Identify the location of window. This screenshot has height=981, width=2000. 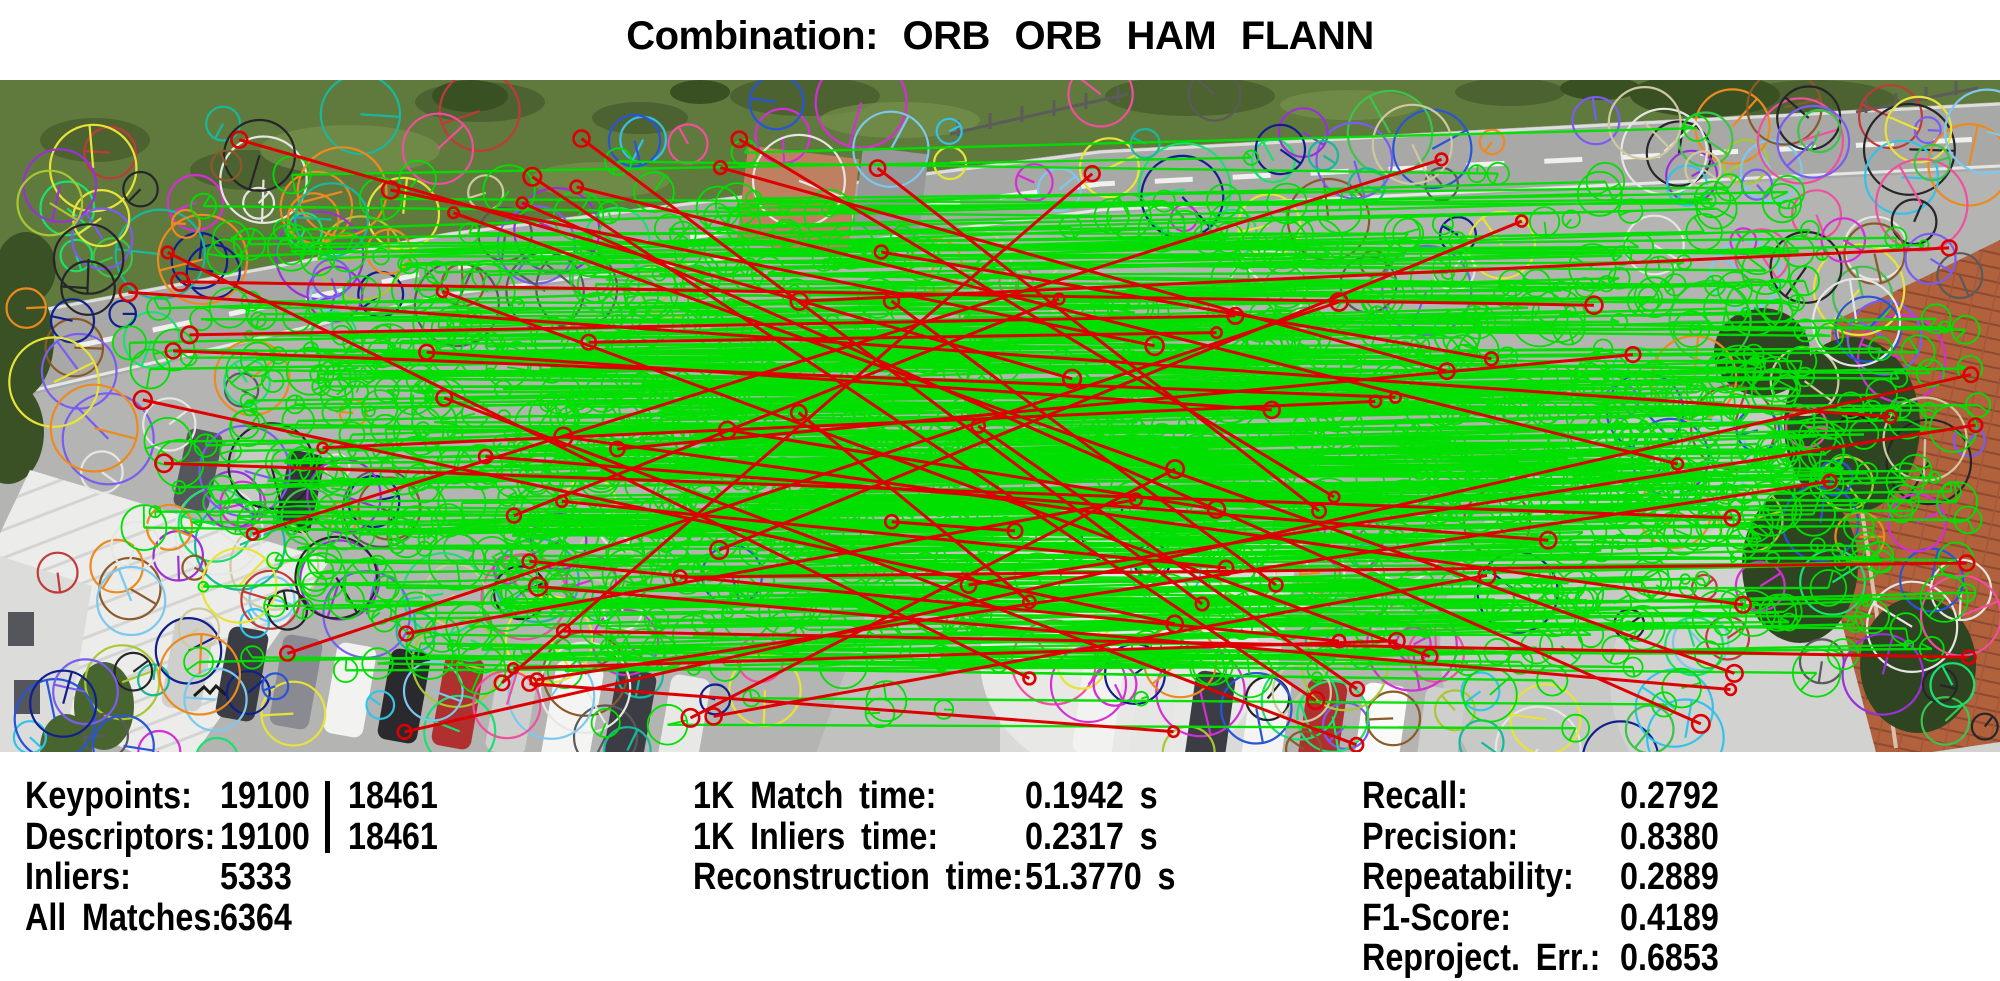
(21, 629).